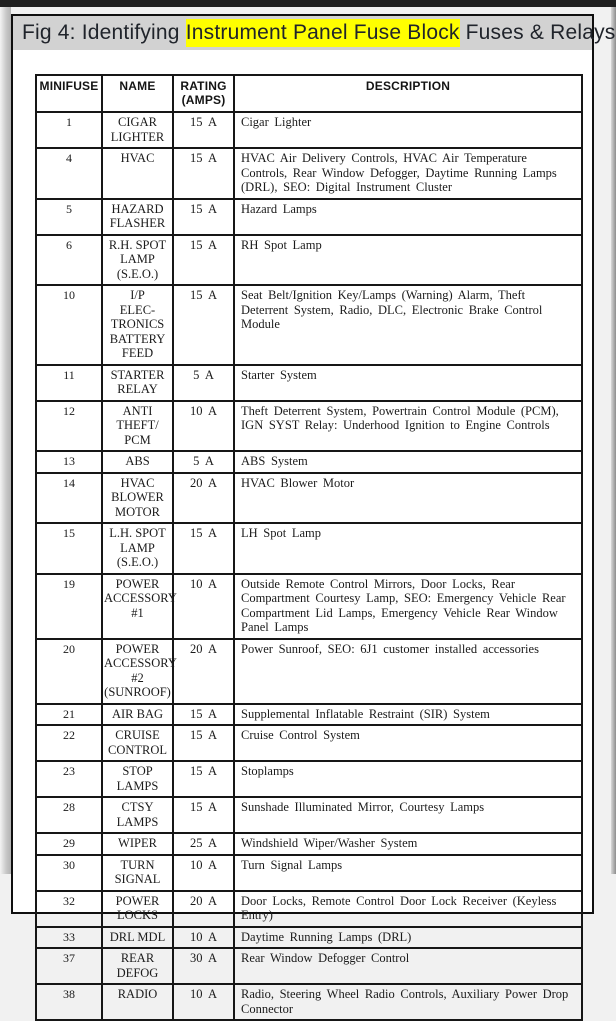 The width and height of the screenshot is (616, 1021). I want to click on rating-cell: 25 A, so click(203, 844).